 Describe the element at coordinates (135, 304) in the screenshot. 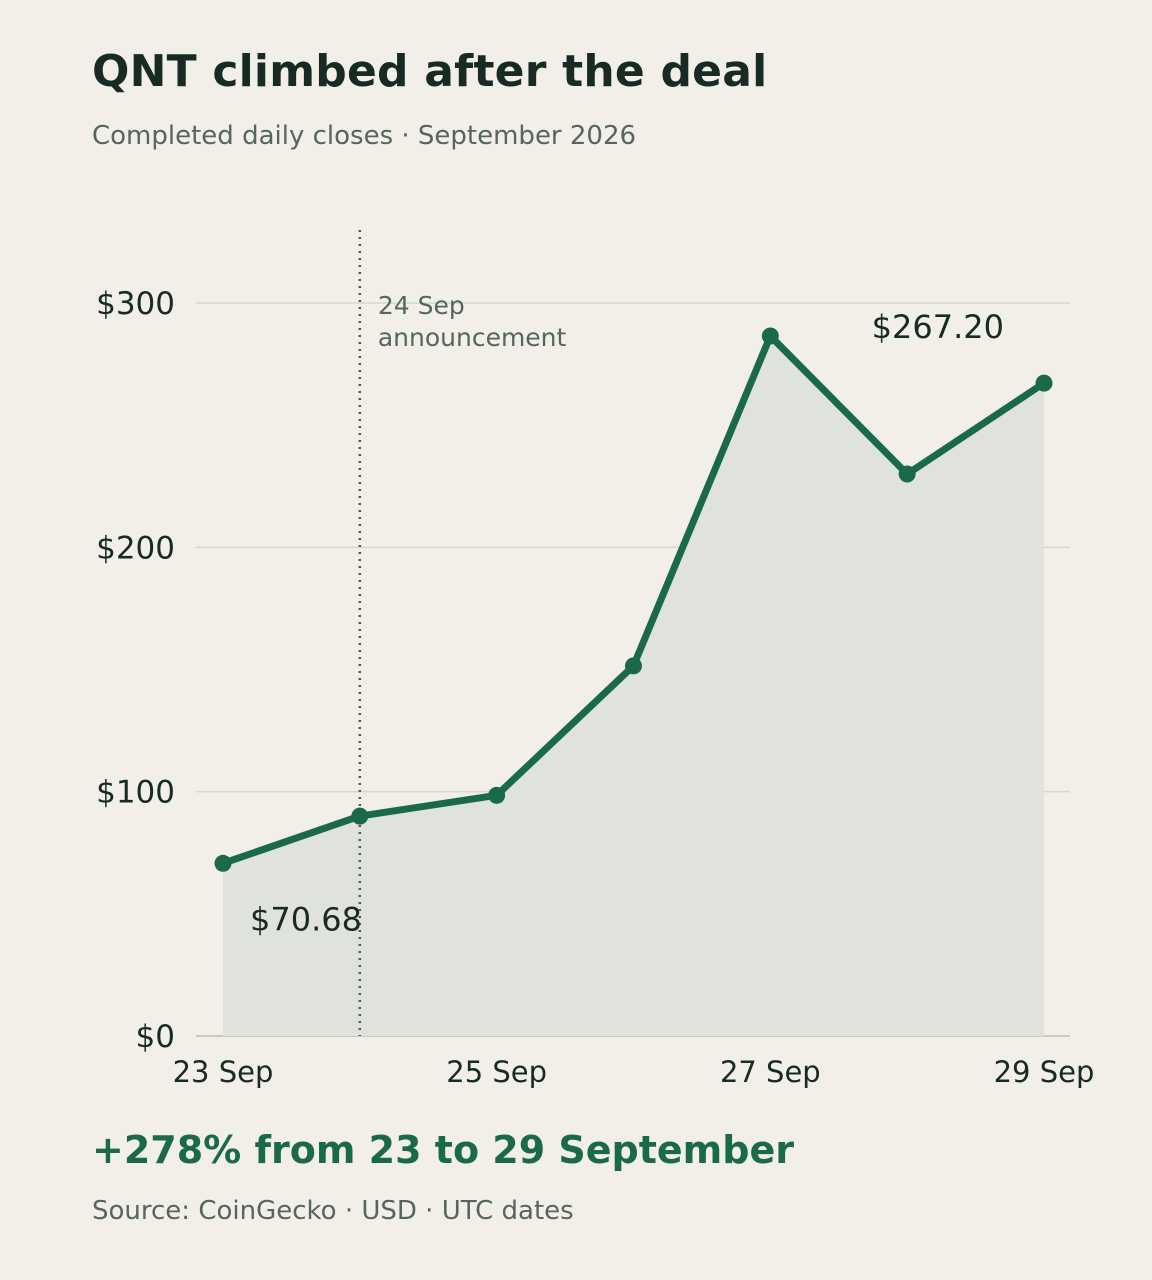

I see `y-tick-label: $300` at that location.